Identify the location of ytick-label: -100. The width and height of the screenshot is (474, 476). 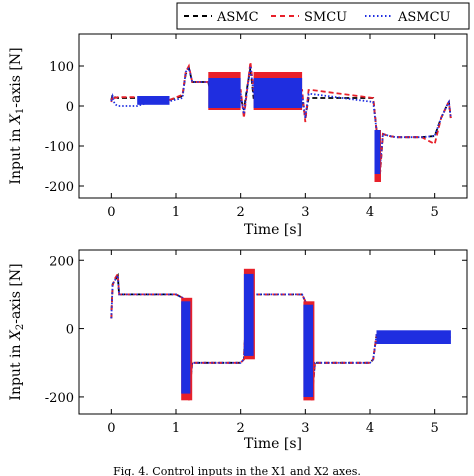
(59, 147).